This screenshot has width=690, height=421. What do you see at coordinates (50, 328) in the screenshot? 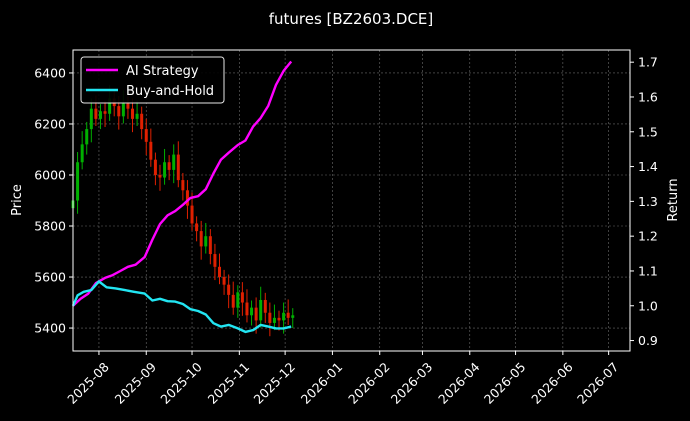
I see `y-tick-label-left: 5400` at bounding box center [50, 328].